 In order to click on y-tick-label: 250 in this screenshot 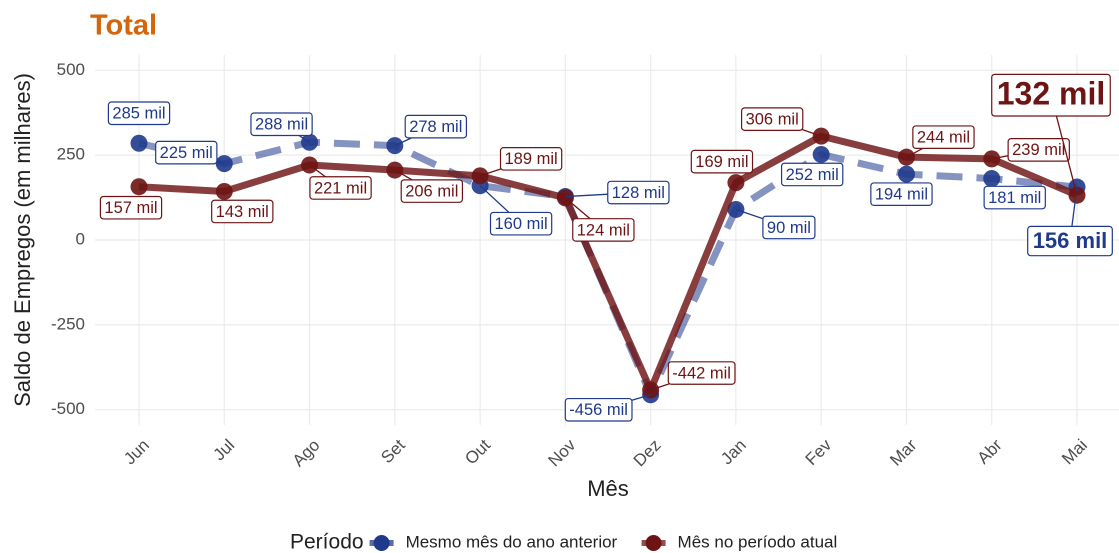, I will do `click(71, 154)`.